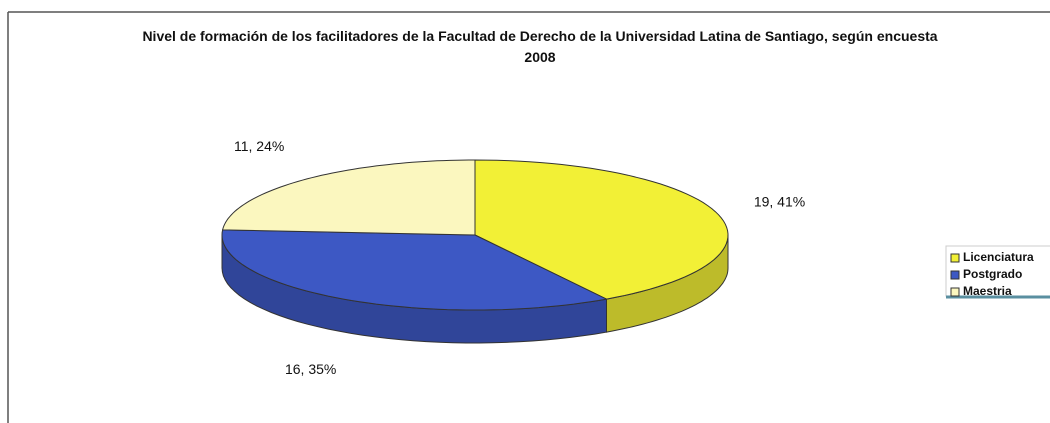 The width and height of the screenshot is (1050, 423). What do you see at coordinates (987, 291) in the screenshot?
I see `legend-label: Maestria` at bounding box center [987, 291].